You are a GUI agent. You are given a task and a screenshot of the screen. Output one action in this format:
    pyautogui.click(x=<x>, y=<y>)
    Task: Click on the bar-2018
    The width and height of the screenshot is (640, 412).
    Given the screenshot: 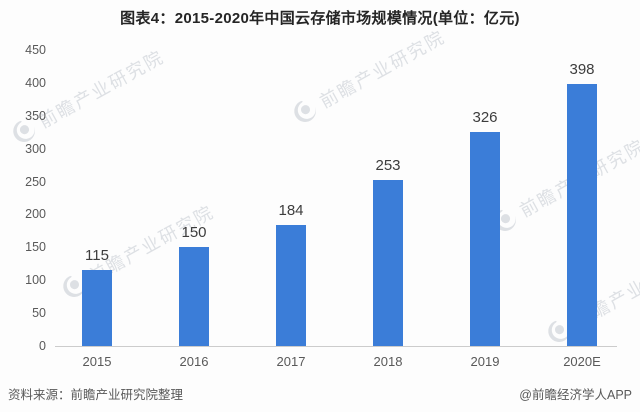 What is the action you would take?
    pyautogui.click(x=388, y=262)
    